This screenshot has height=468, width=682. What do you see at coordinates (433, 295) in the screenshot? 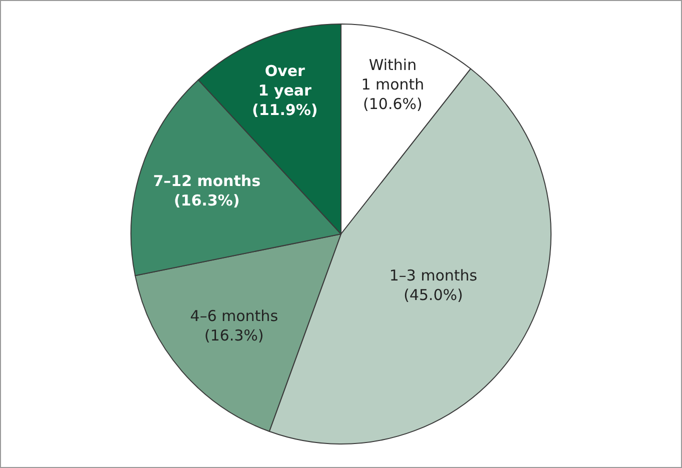
I see `data-label: (45.0%)` at bounding box center [433, 295].